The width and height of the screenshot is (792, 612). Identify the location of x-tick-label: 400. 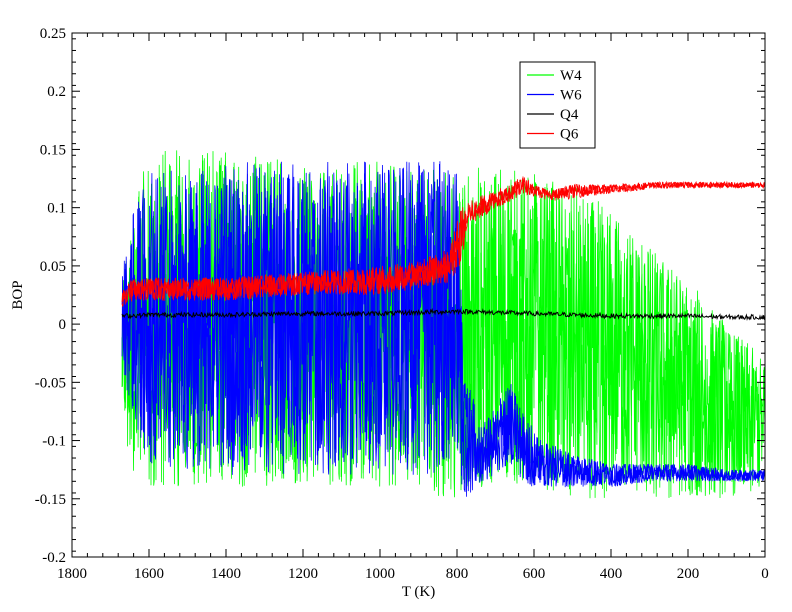
(611, 574).